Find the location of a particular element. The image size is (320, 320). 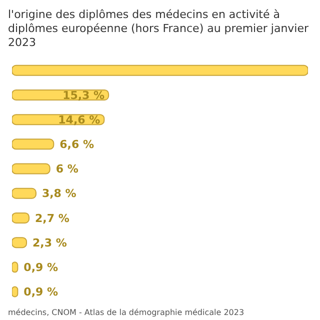

data-label: 3,8 % is located at coordinates (59, 193).